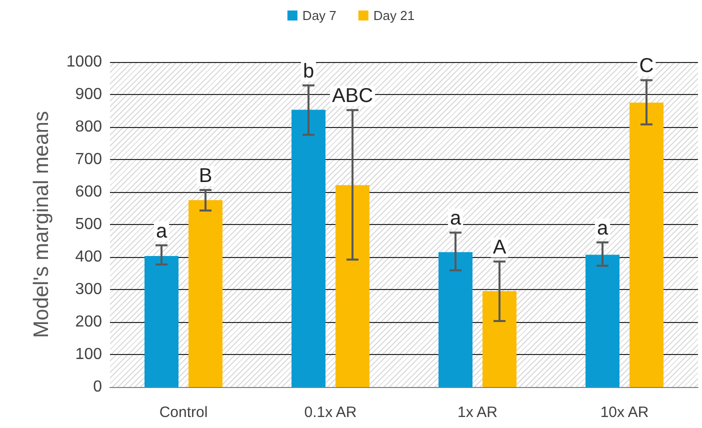  I want to click on y-tick-label: 400, so click(88, 257).